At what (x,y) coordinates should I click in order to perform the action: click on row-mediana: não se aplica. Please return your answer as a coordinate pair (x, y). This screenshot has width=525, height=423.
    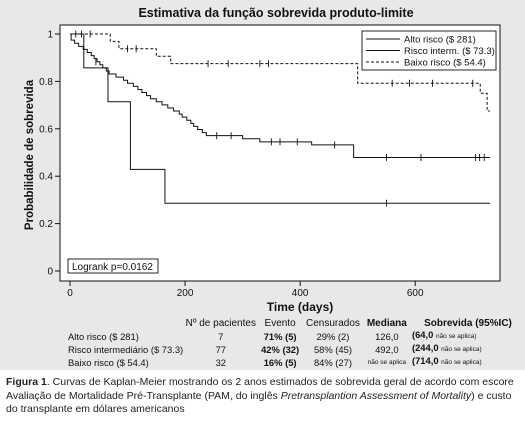
    Looking at the image, I should click on (386, 362).